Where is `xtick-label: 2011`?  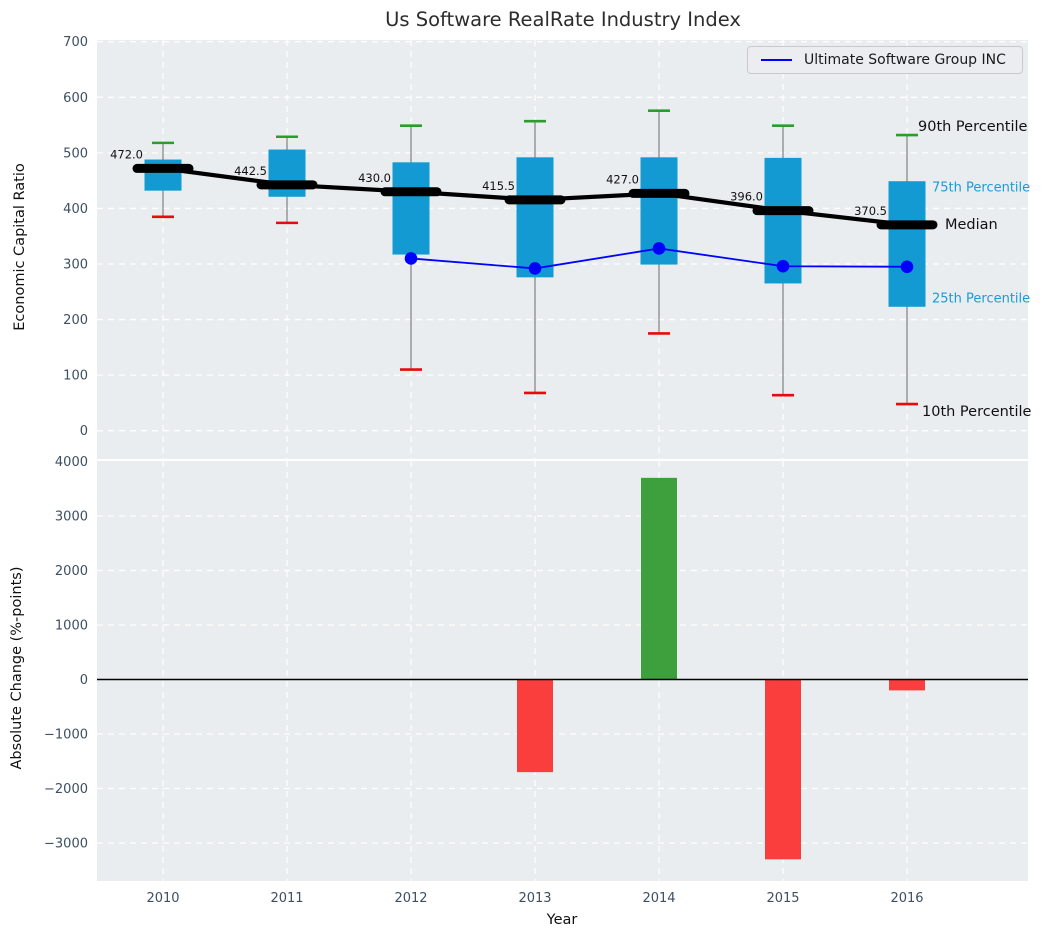
xtick-label: 2011 is located at coordinates (286, 898).